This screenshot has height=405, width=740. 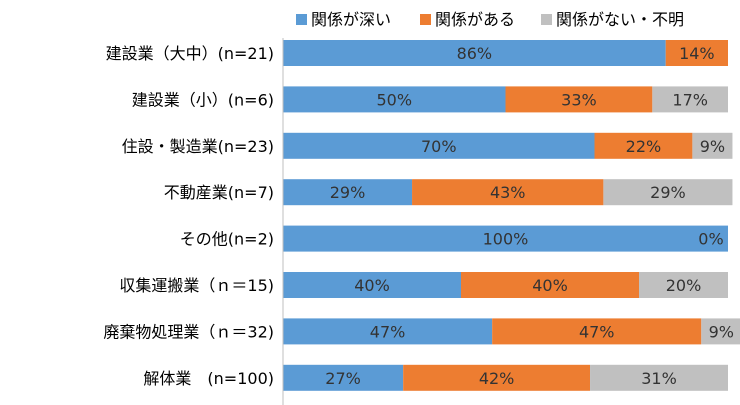 I want to click on bar-row: 47% 47% 9%, so click(x=511, y=331).